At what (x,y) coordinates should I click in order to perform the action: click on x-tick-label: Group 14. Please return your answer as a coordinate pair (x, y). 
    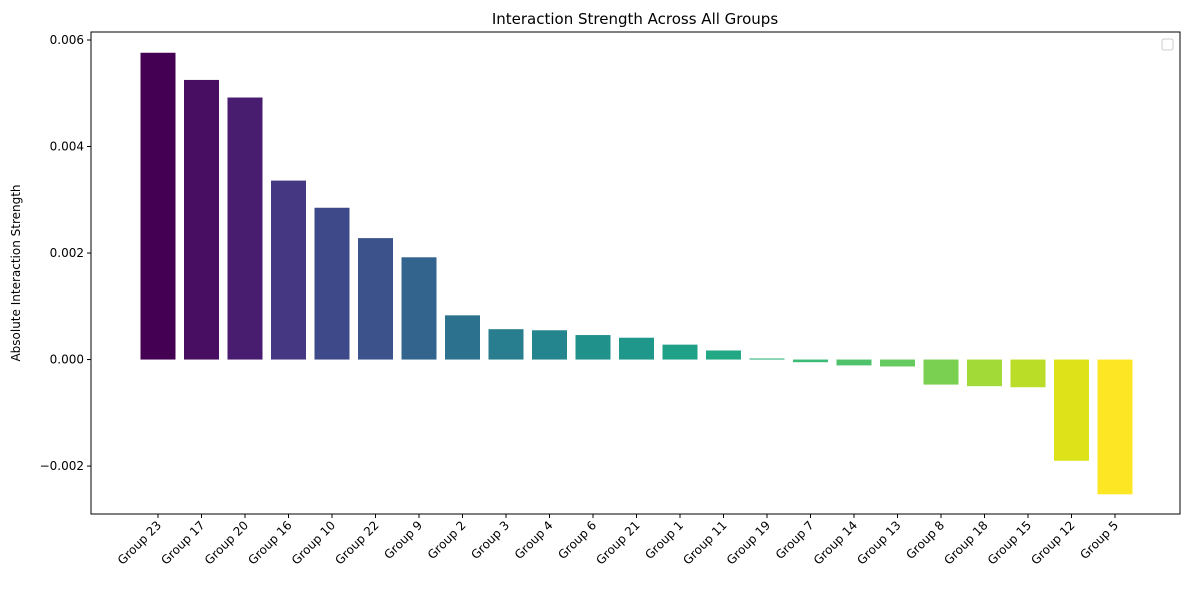
    Looking at the image, I should click on (835, 542).